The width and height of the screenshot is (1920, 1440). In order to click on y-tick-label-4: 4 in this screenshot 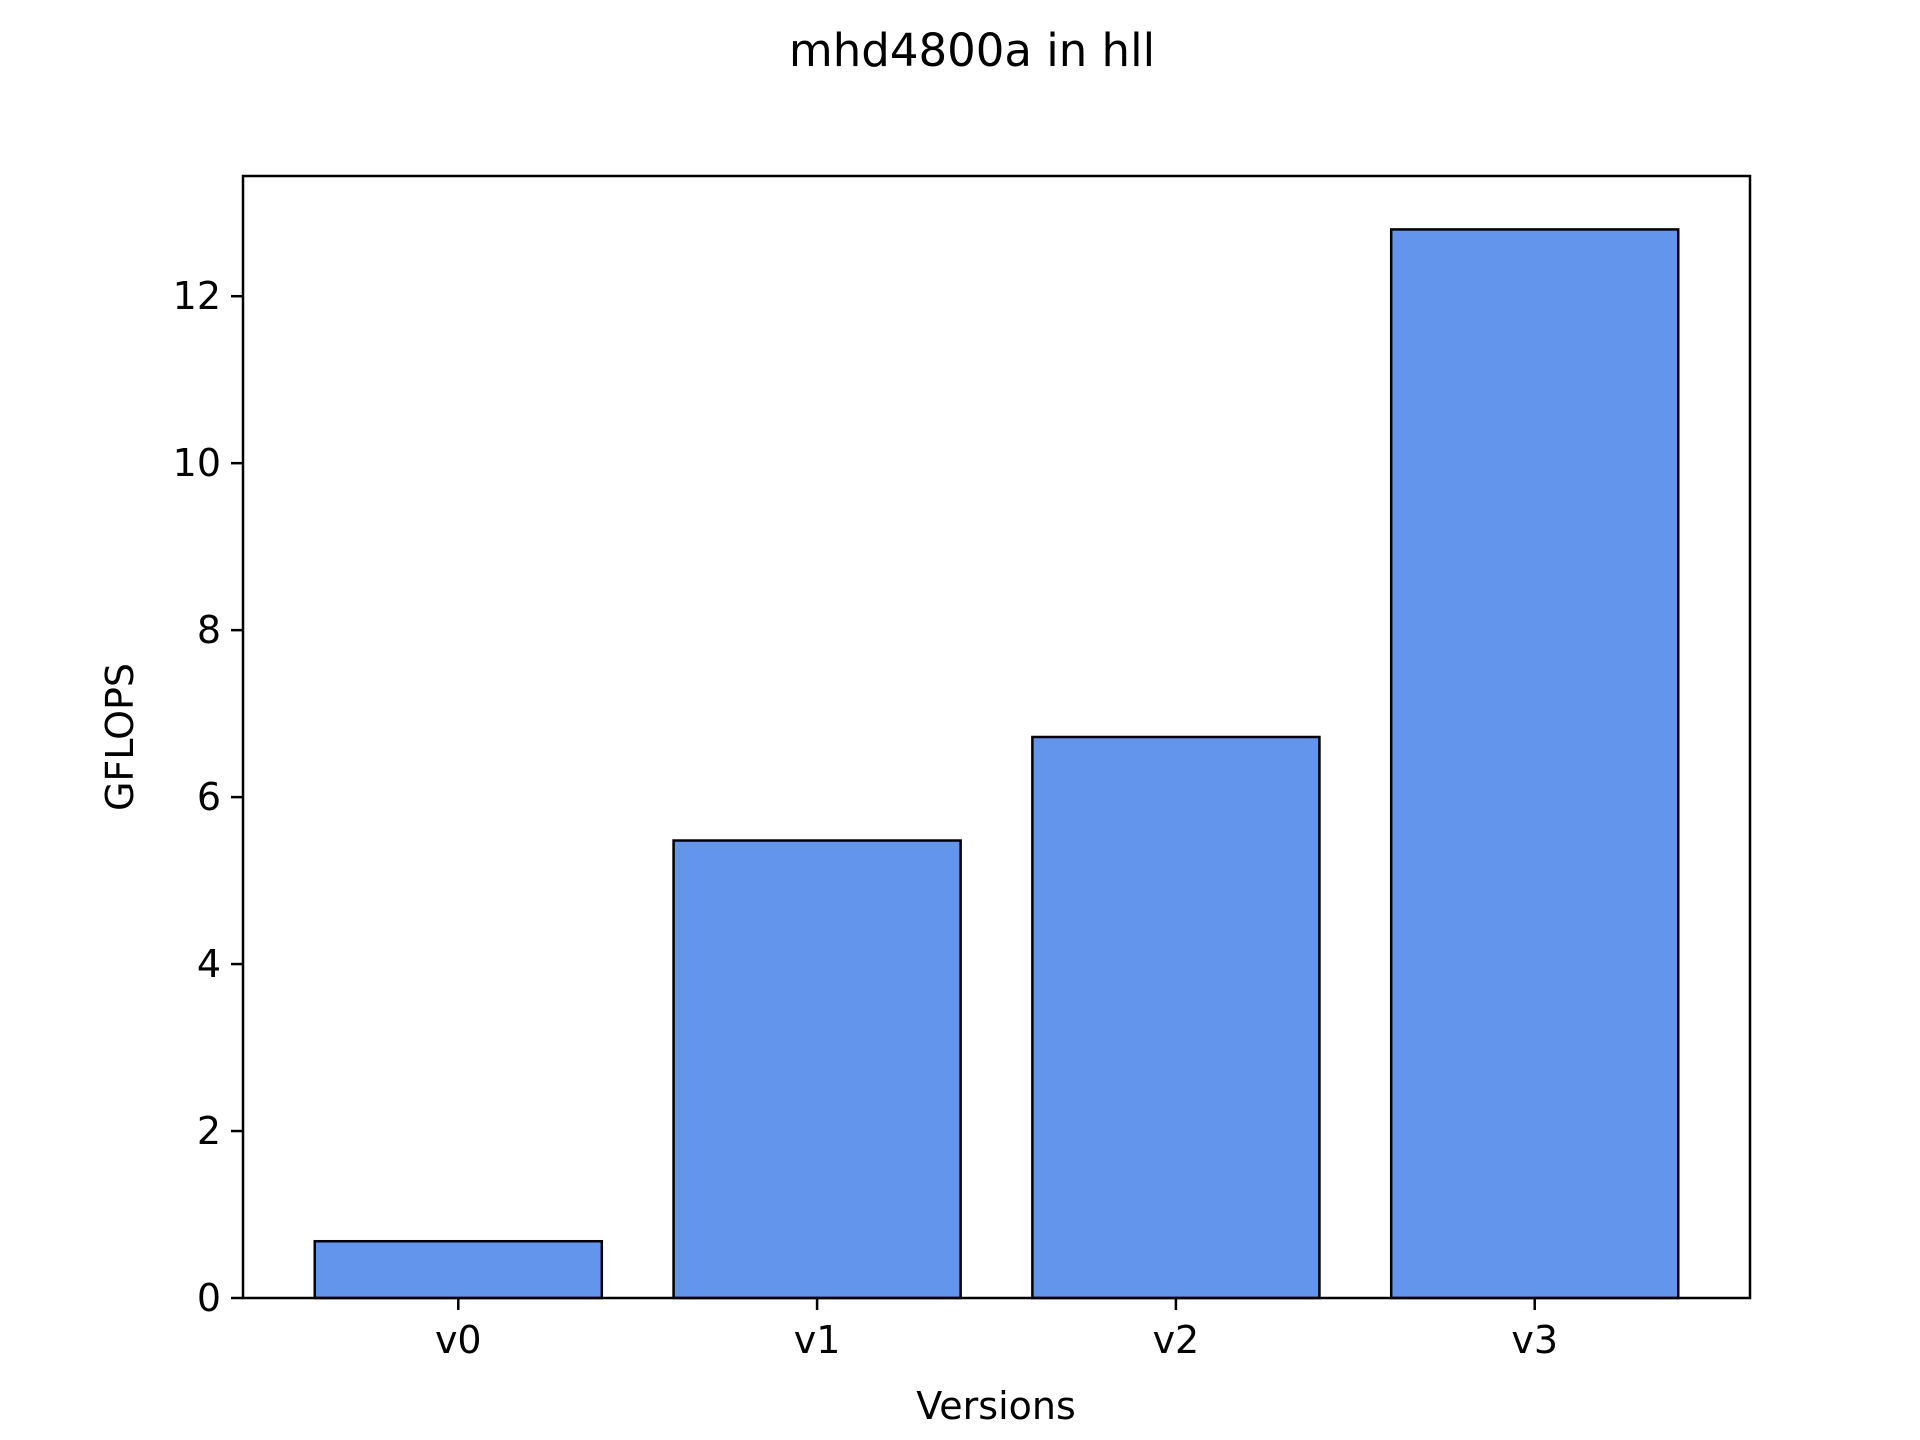, I will do `click(209, 964)`.